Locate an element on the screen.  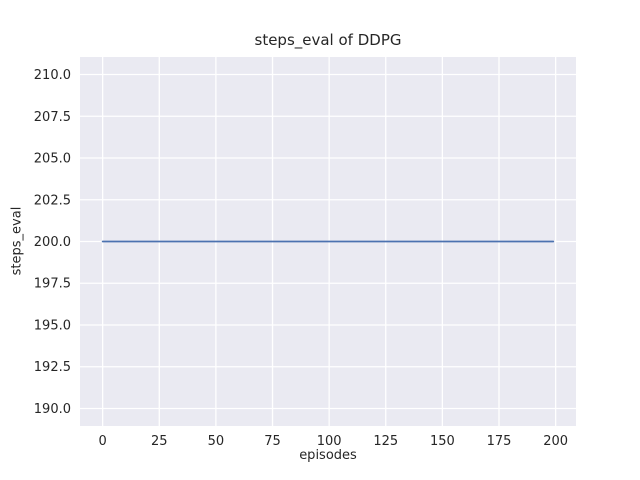
y-tick-label: 192.5 is located at coordinates (52, 367).